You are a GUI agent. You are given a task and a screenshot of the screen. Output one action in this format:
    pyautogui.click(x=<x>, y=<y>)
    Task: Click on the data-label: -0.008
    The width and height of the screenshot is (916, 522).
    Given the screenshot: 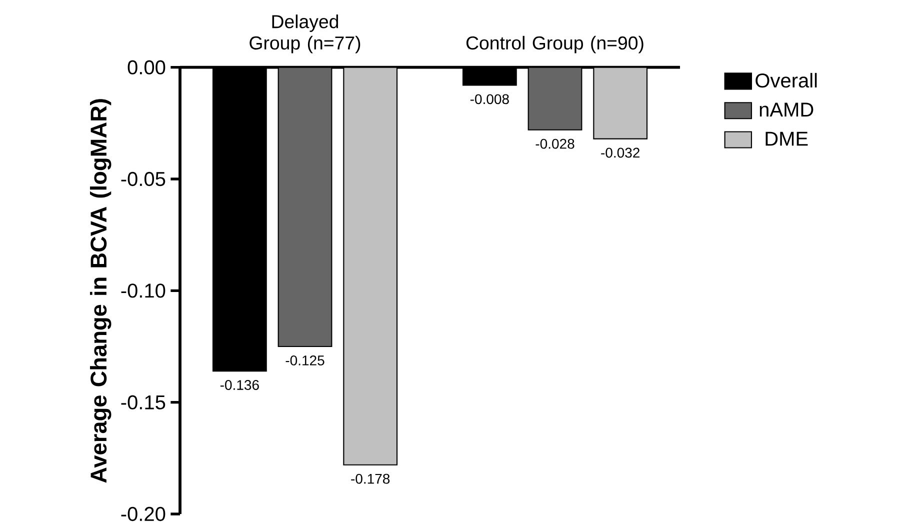 What is the action you would take?
    pyautogui.click(x=489, y=99)
    